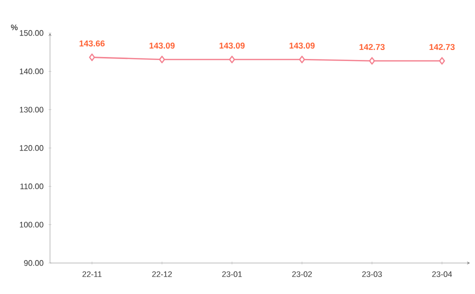  Describe the element at coordinates (92, 43) in the screenshot. I see `data-label: 143.66` at that location.